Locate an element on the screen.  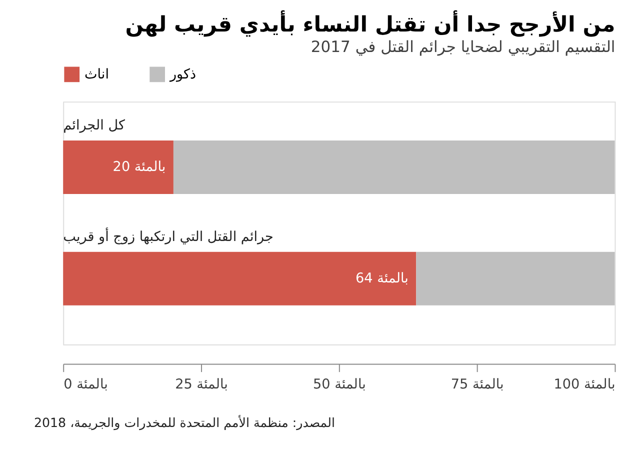
x-tick-label: 0 بالمئة is located at coordinates (86, 384).